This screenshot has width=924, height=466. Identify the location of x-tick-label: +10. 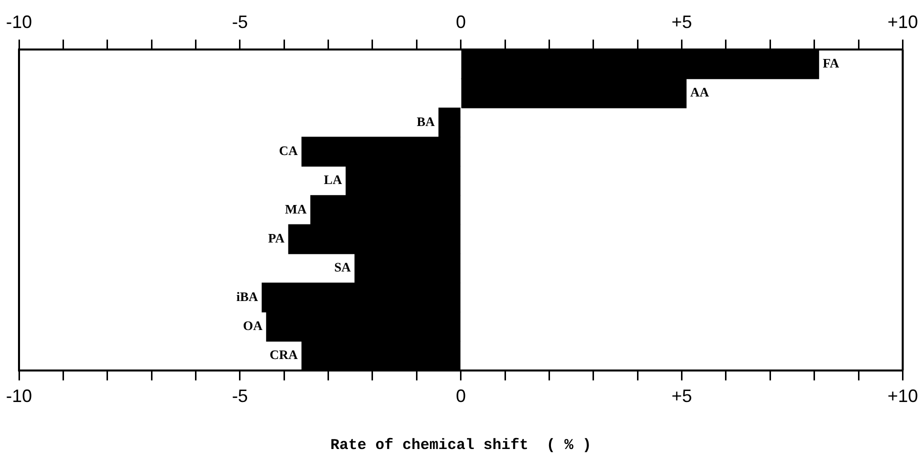
(902, 22).